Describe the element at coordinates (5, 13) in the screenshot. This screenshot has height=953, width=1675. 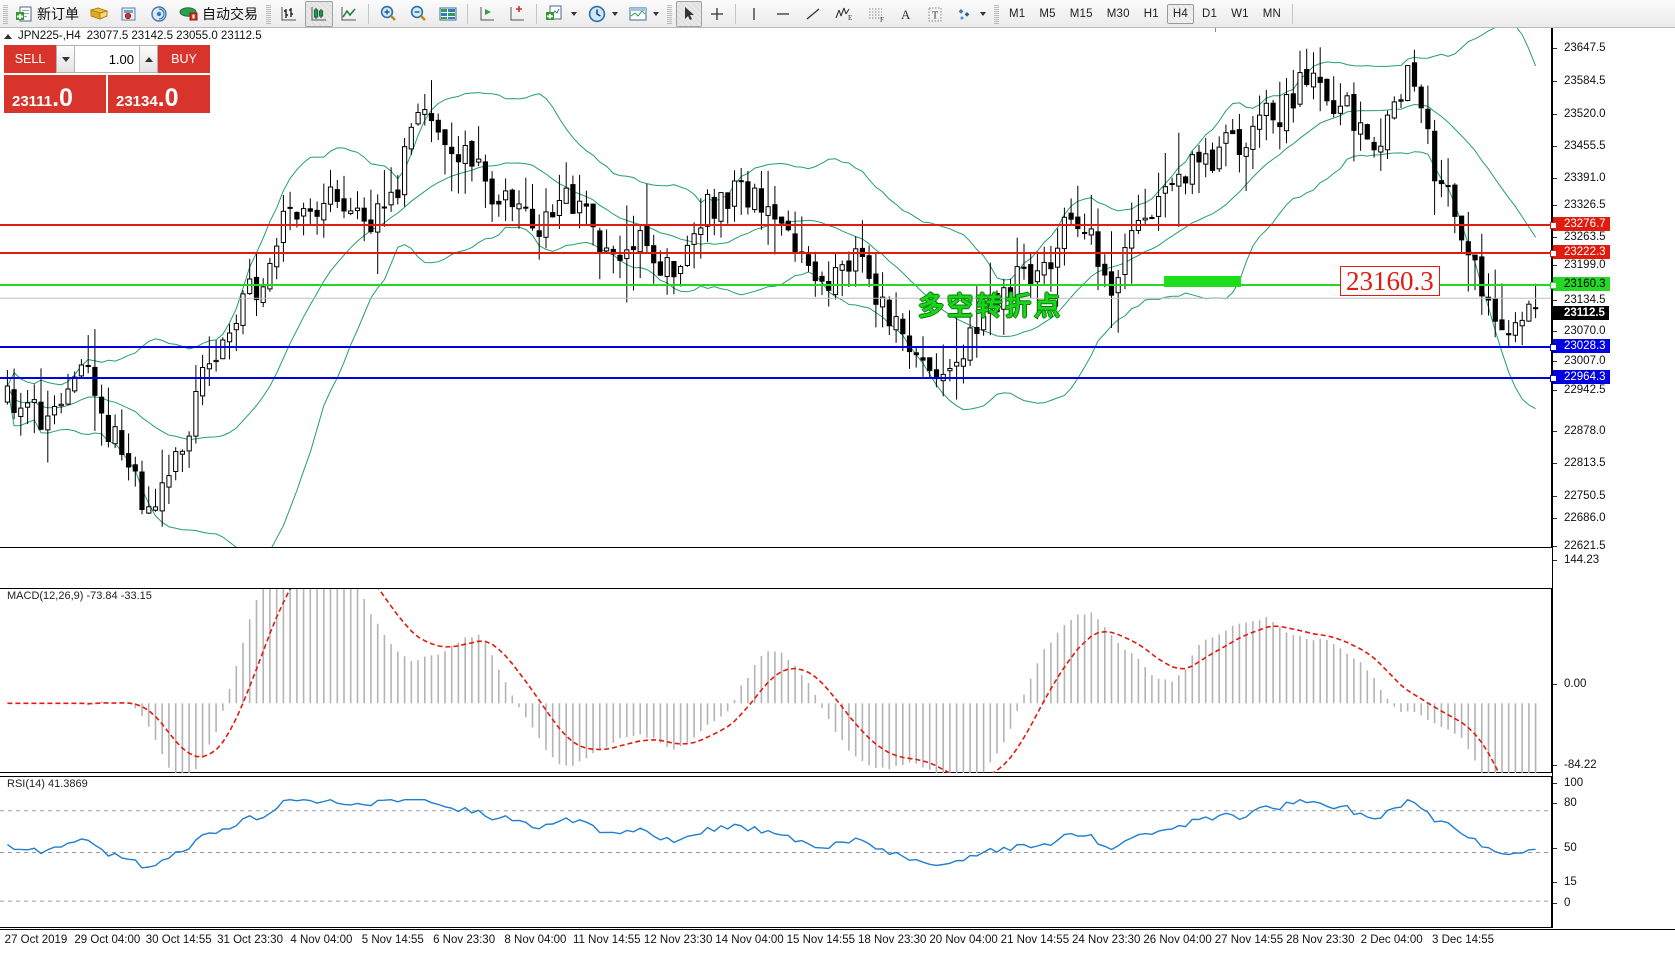
I see `toolbar-grip` at that location.